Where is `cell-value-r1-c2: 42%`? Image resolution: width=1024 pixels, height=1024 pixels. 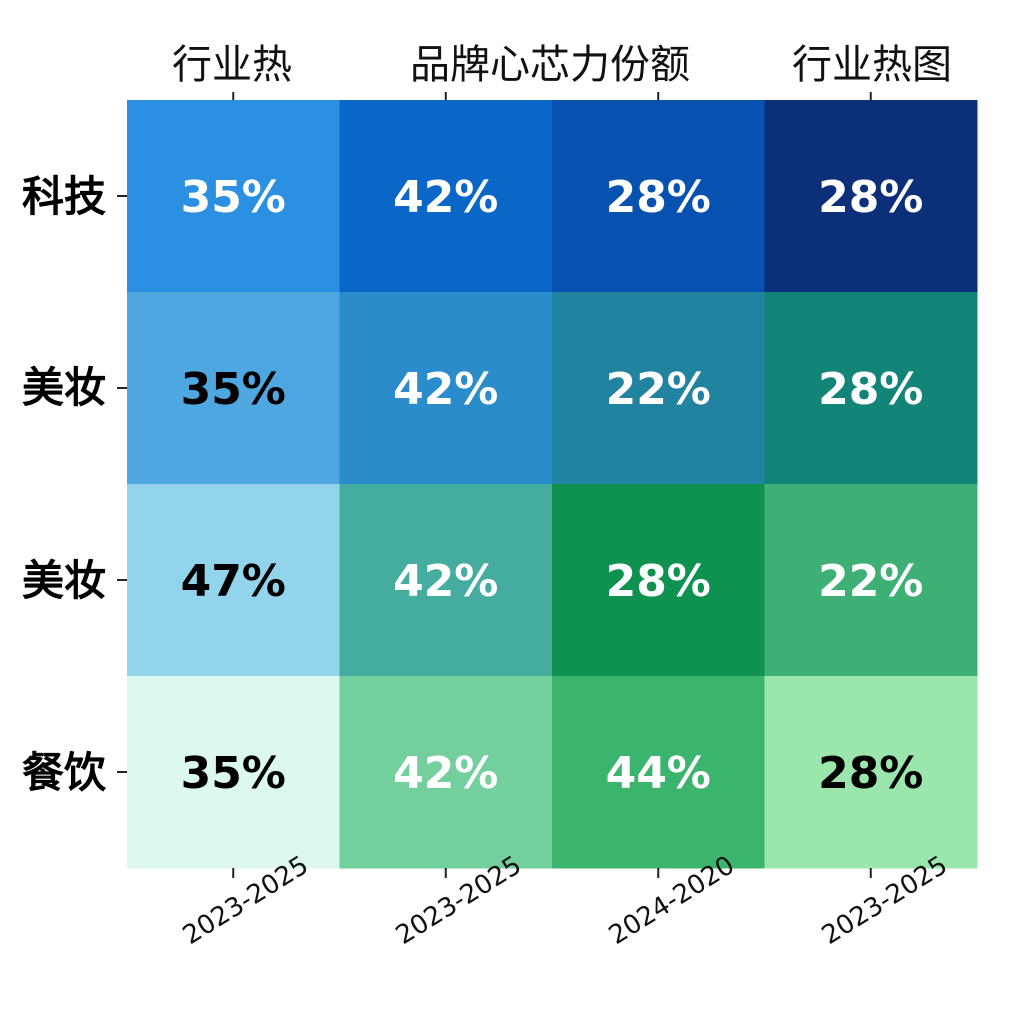 cell-value-r1-c2: 42% is located at coordinates (445, 197).